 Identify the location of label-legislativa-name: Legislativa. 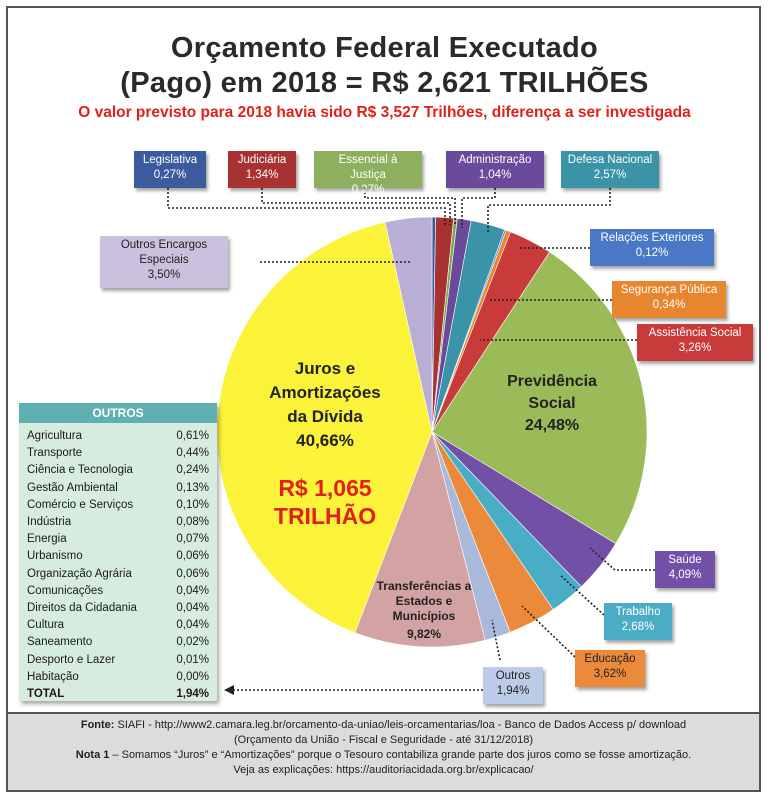
(170, 160).